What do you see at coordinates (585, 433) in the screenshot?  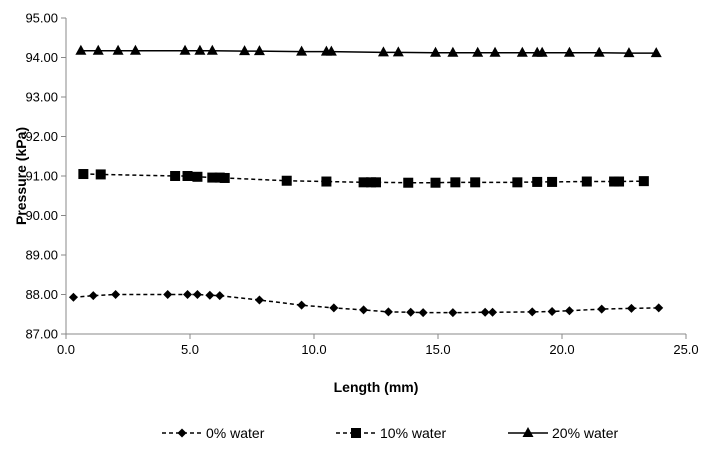 I see `legend-label: 20% water` at bounding box center [585, 433].